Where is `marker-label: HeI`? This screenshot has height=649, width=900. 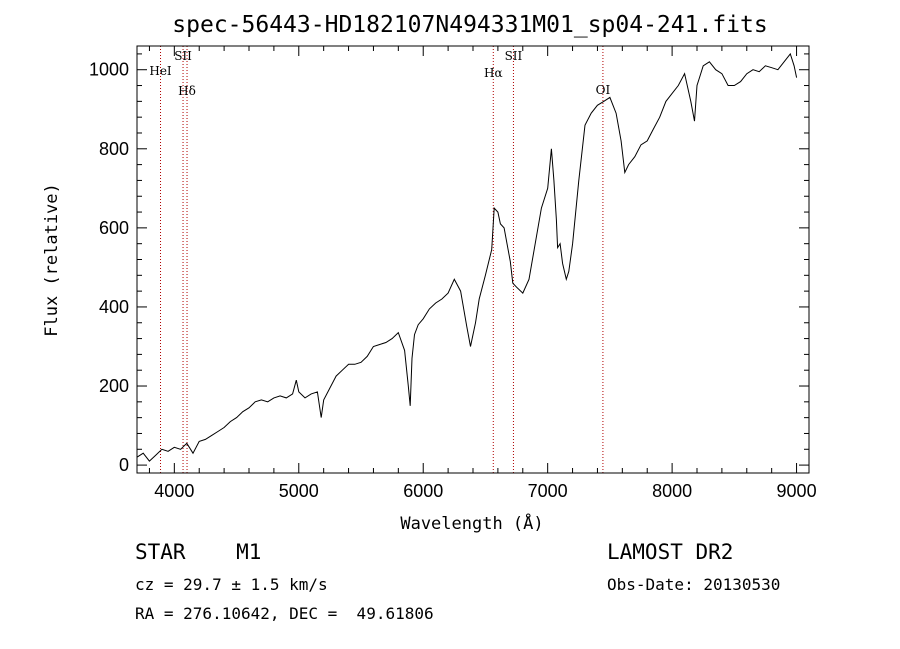 marker-label: HeI is located at coordinates (160, 71).